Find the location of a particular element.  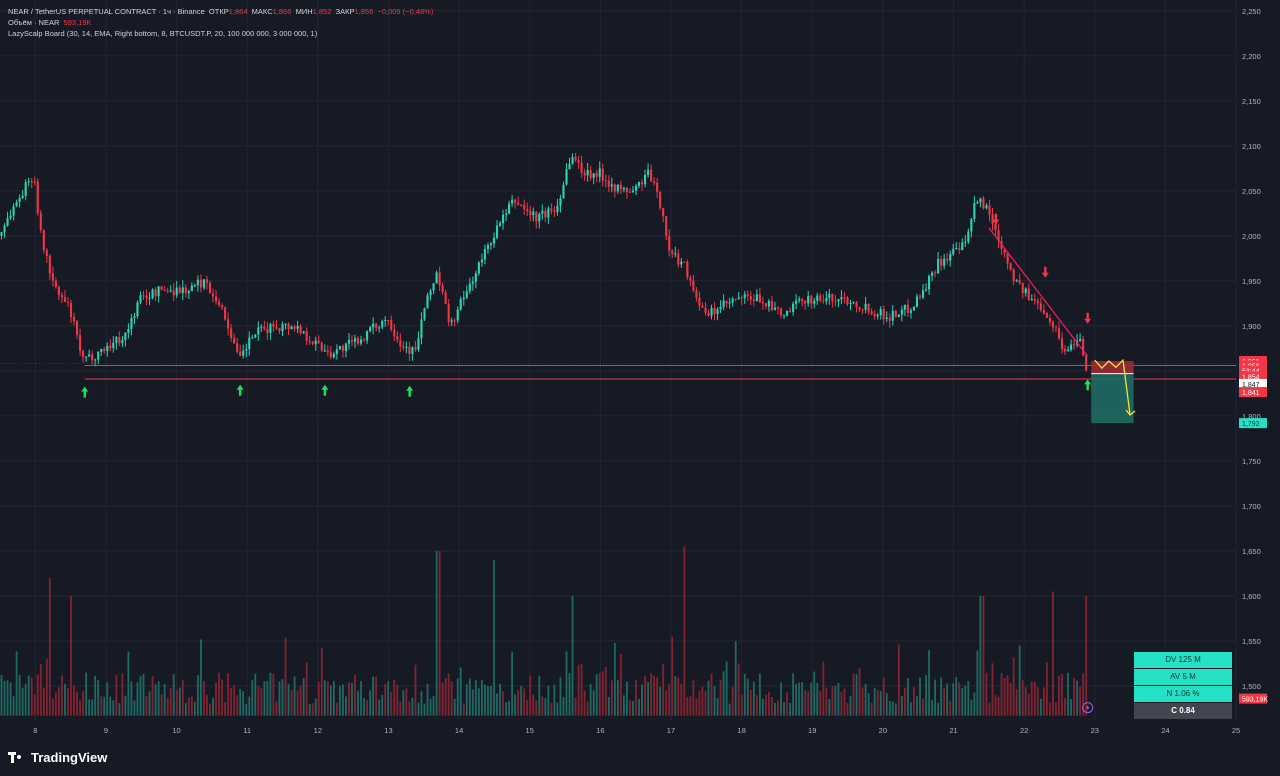

x-tick-label: 19 is located at coordinates (812, 730).